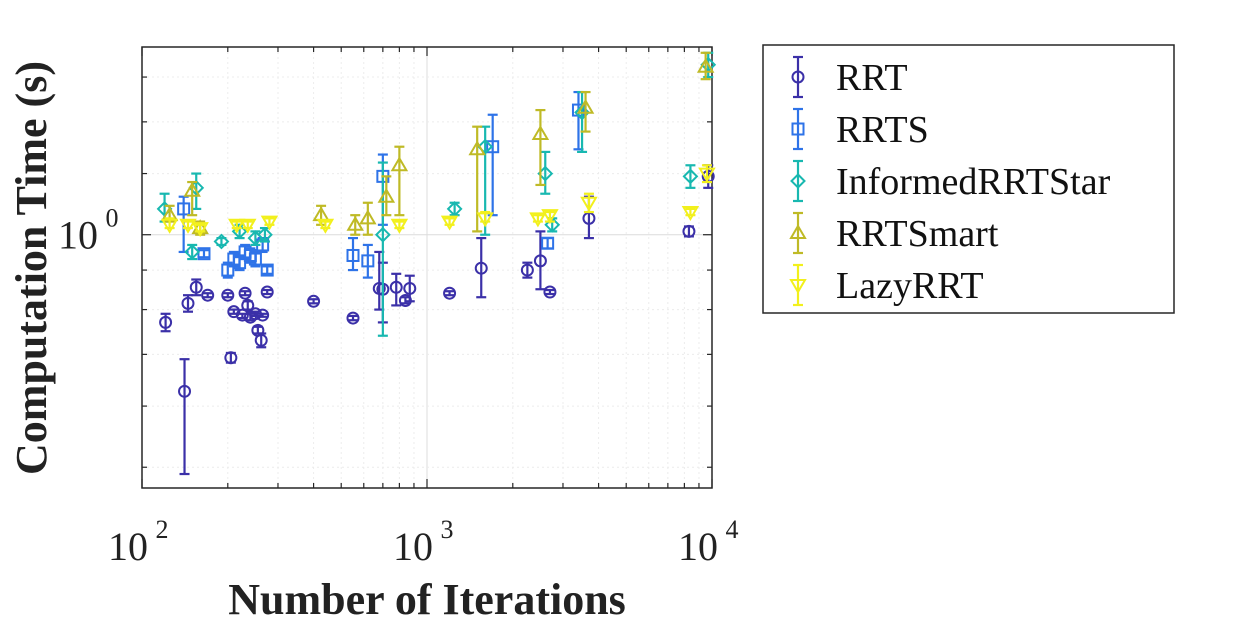 The width and height of the screenshot is (1250, 625). I want to click on legend-item: InformedRRTStar, so click(950, 181).